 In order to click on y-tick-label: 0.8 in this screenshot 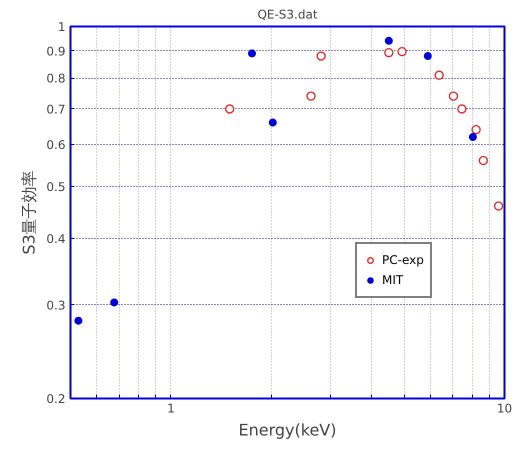, I will do `click(56, 79)`.